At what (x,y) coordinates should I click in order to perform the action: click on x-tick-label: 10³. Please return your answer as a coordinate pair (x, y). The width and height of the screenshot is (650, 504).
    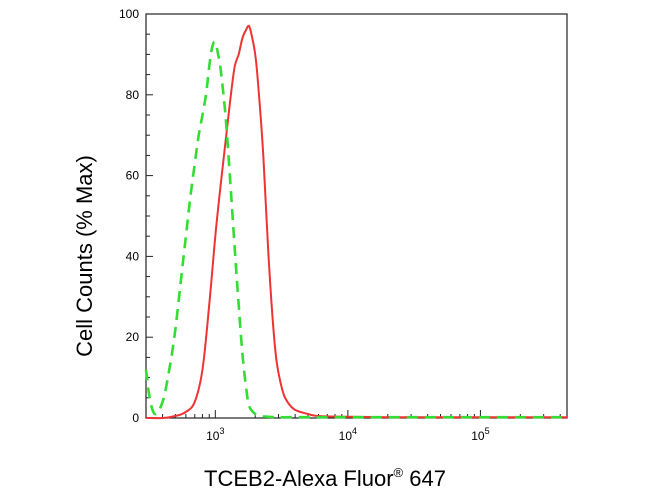
    Looking at the image, I should click on (215, 434).